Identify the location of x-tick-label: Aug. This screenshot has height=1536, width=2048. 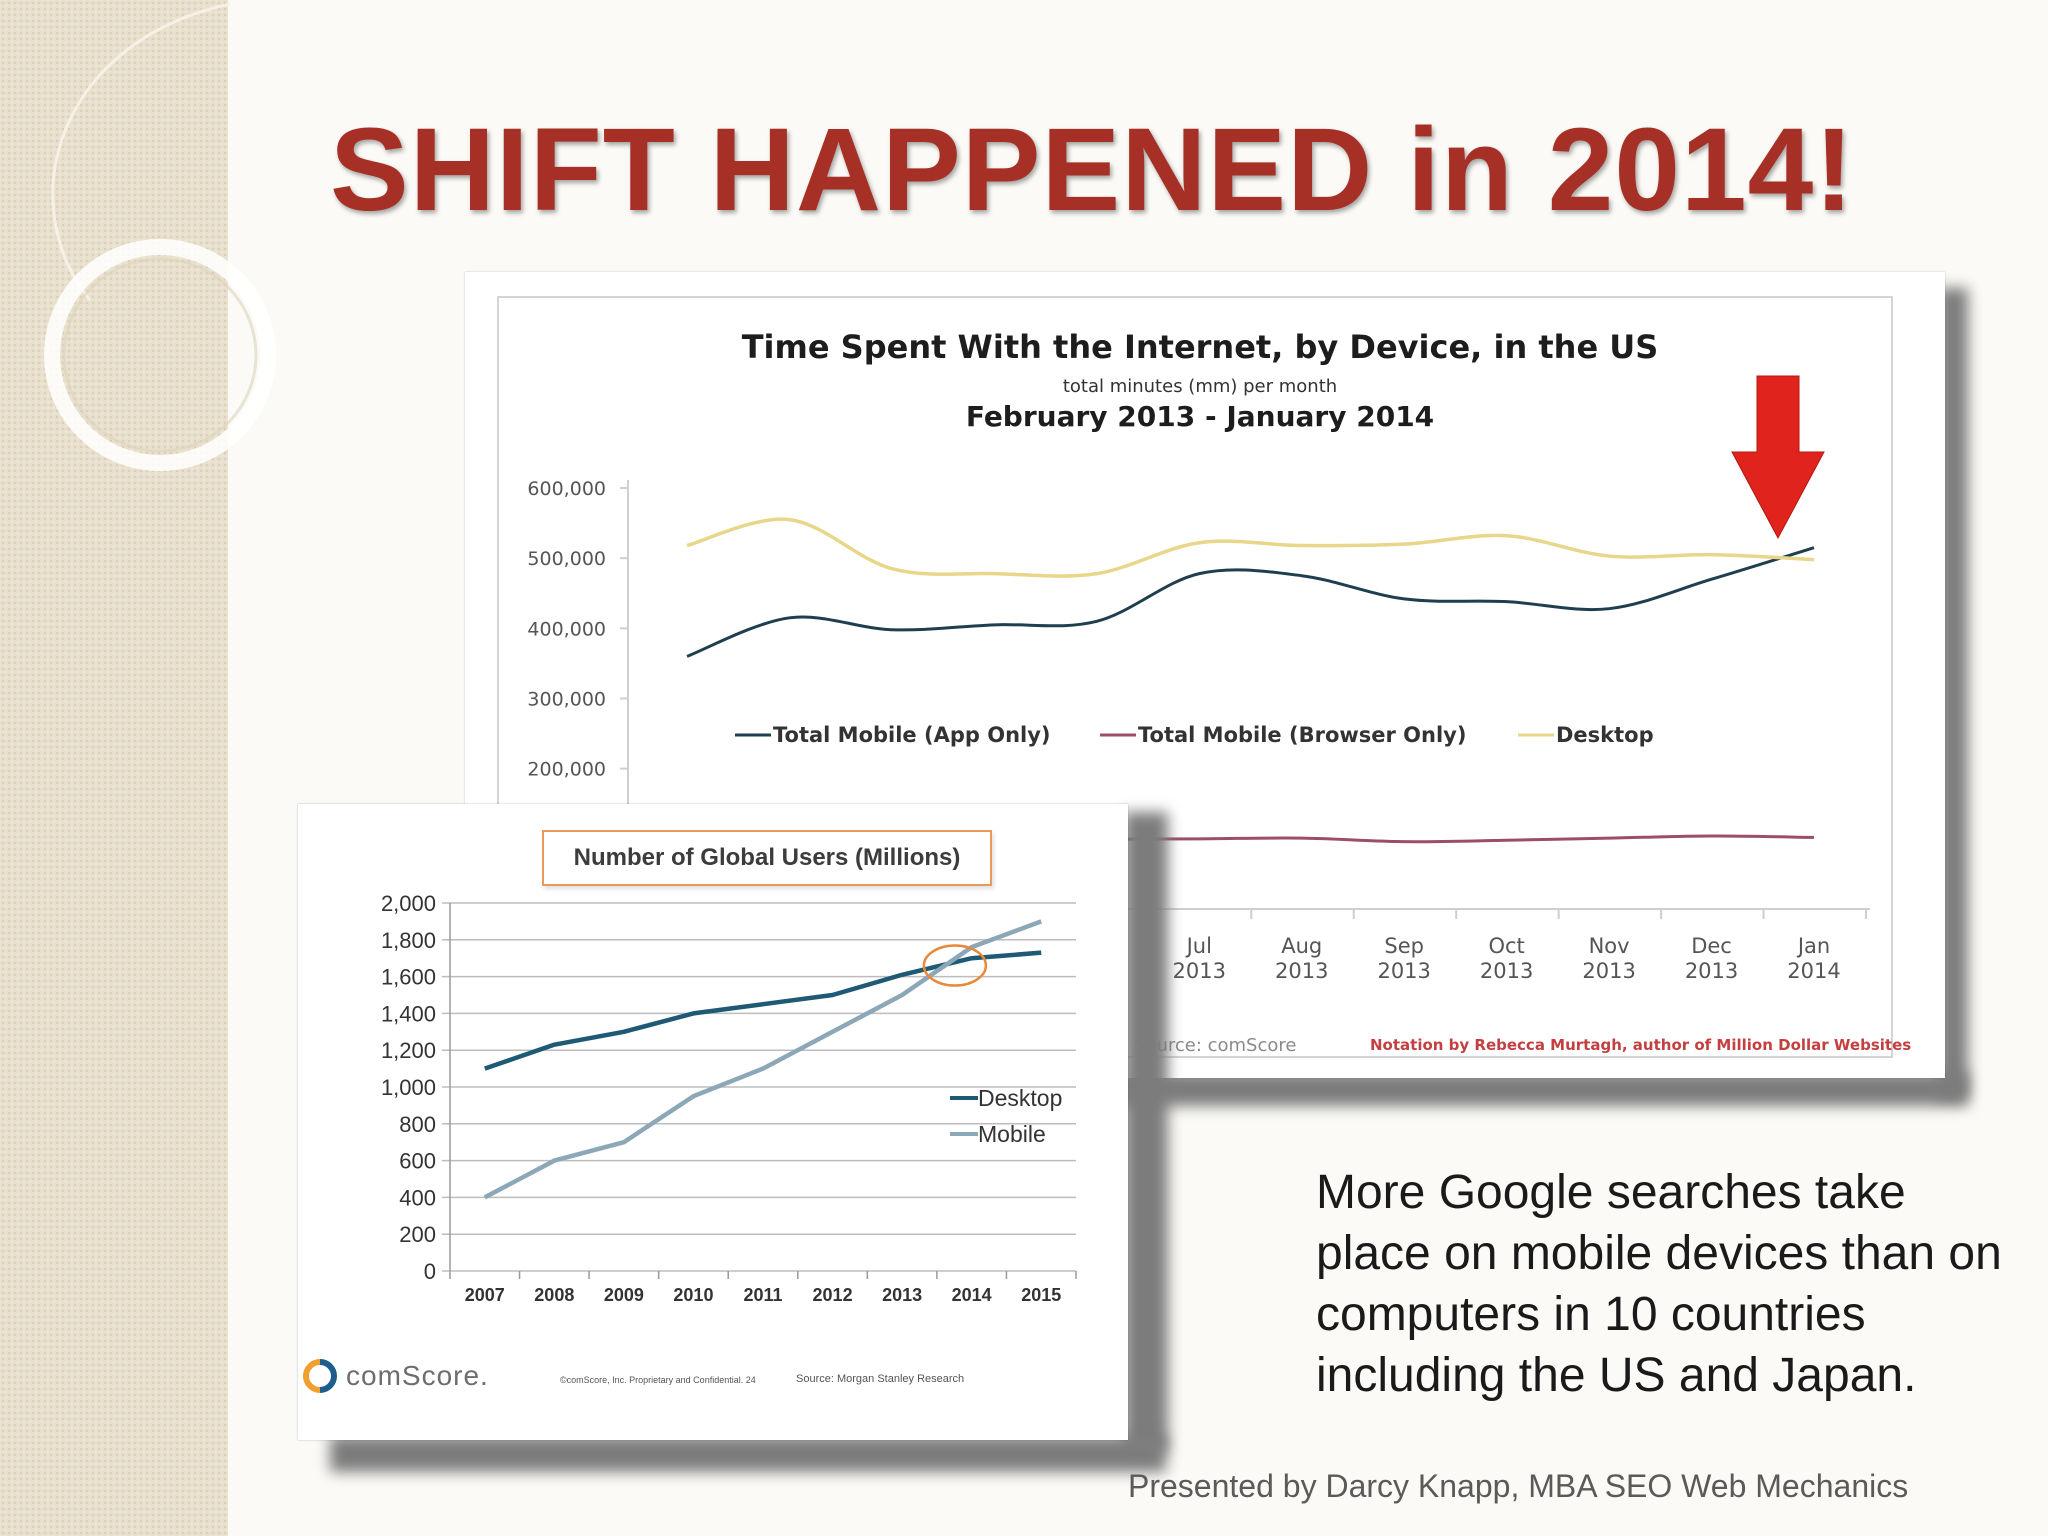
(1301, 946).